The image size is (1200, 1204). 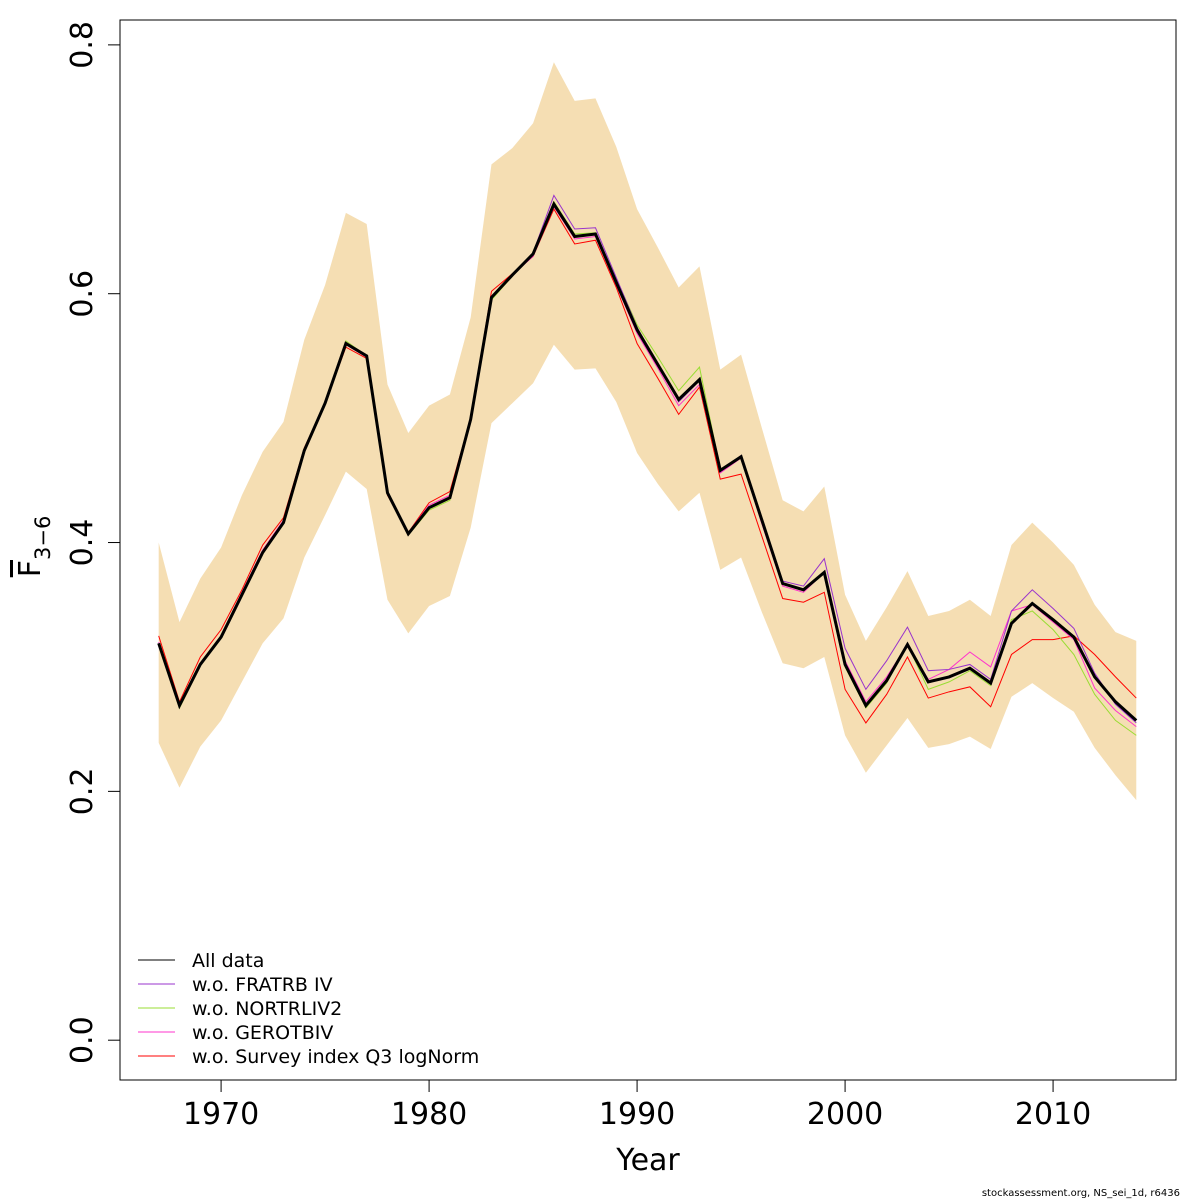 What do you see at coordinates (82, 543) in the screenshot?
I see `y-tick-label: 0.4` at bounding box center [82, 543].